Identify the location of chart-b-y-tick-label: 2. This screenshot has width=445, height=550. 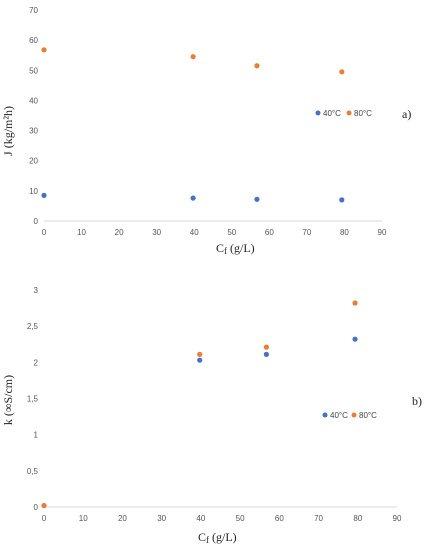
(36, 362).